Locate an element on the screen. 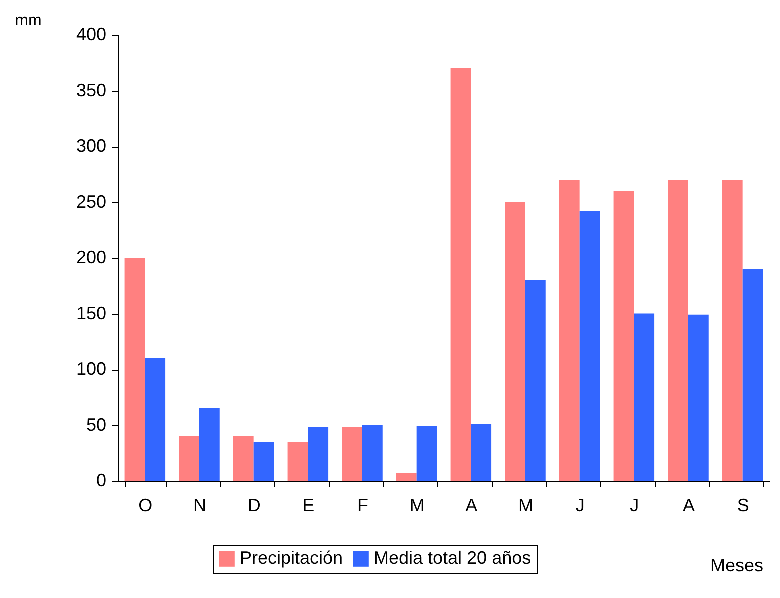 The image size is (780, 598). legend-label: Media total 20 años is located at coordinates (453, 558).